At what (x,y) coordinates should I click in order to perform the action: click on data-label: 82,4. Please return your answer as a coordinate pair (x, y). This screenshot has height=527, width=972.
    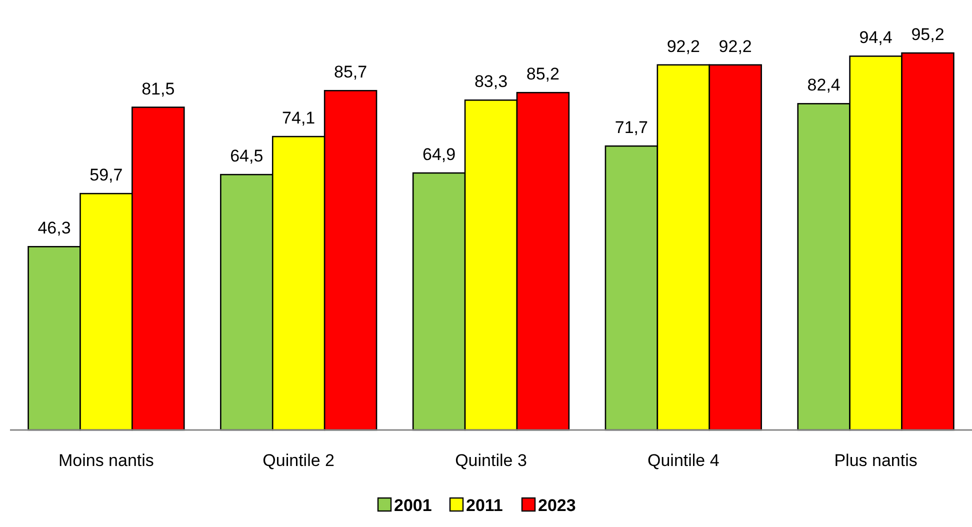
    Looking at the image, I should click on (823, 85).